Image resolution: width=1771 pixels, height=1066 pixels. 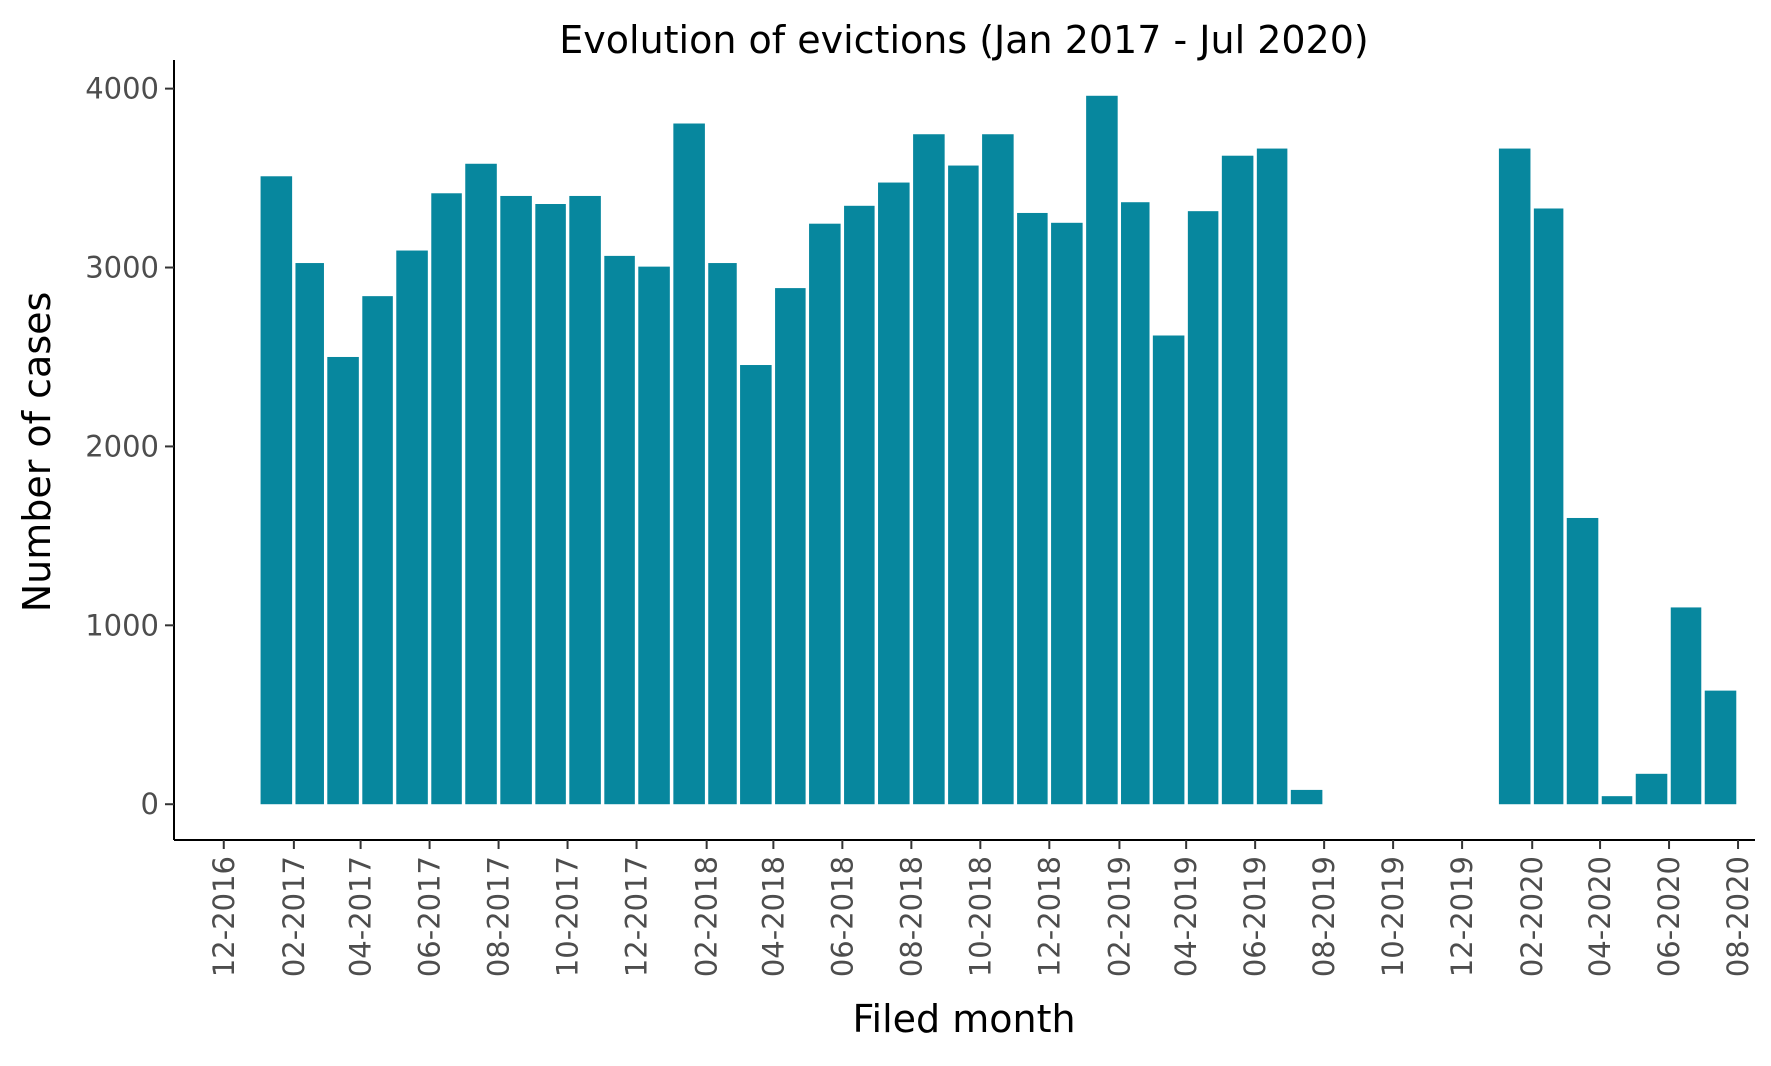 I want to click on x-tick-label-08-2017: 08-2017, so click(x=499, y=916).